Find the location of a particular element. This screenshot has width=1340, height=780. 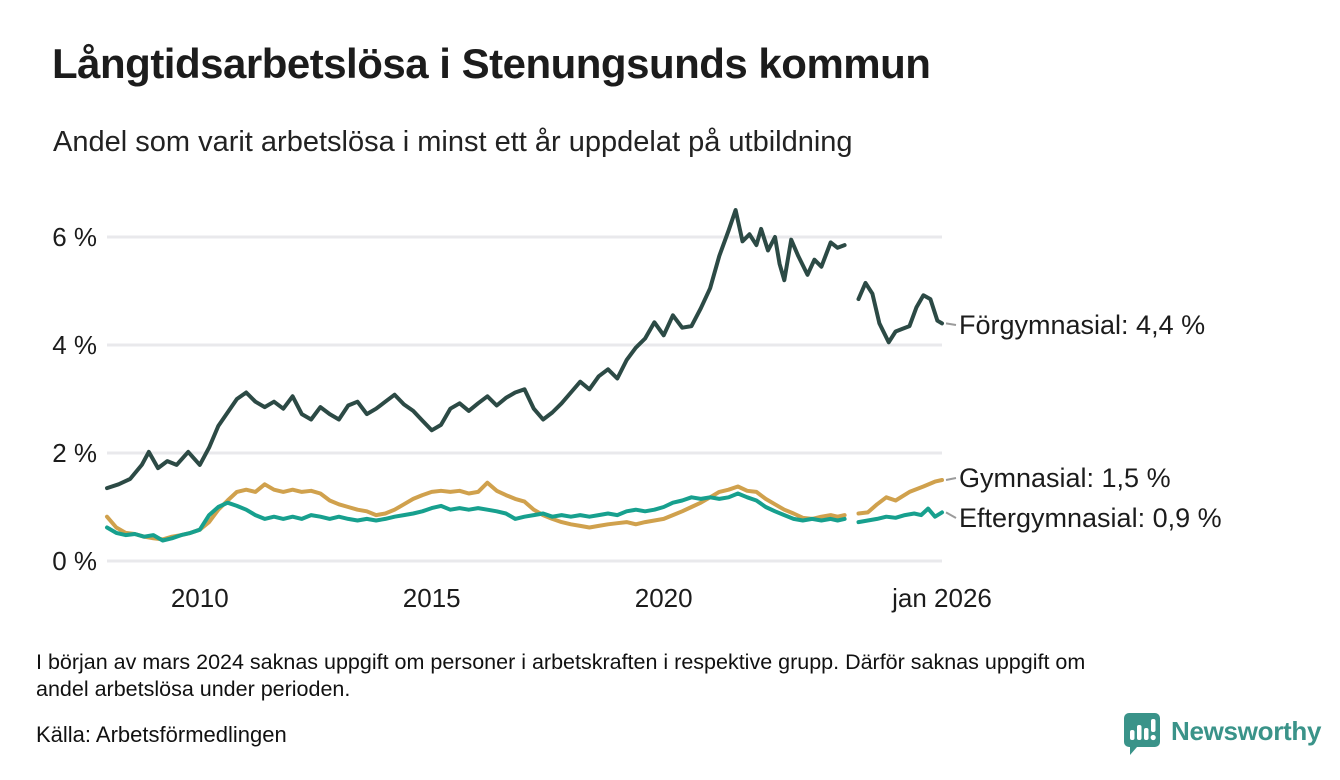

x-tick-label: 2020 is located at coordinates (664, 598).